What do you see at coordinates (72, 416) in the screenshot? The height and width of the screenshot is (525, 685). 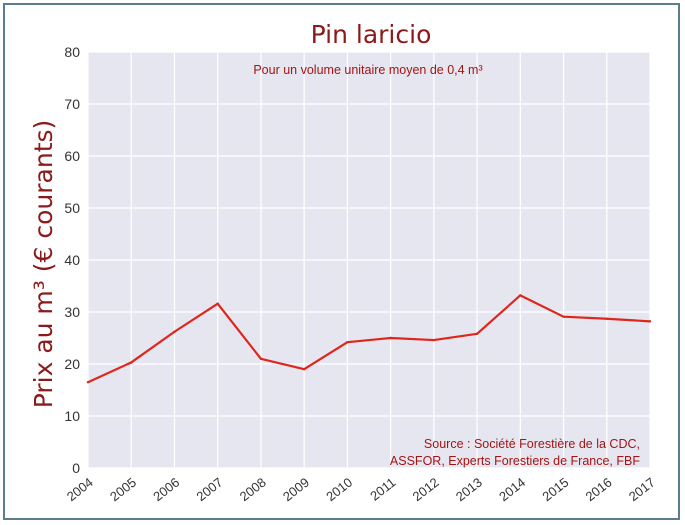 I see `y-tick-label: 10` at bounding box center [72, 416].